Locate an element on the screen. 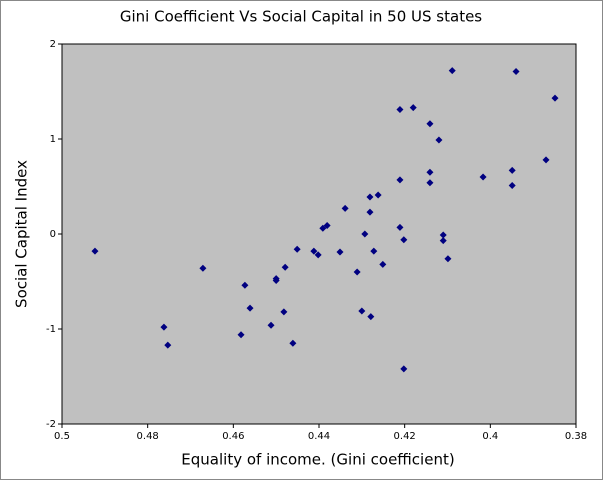  x-tick-label: 0.38 is located at coordinates (576, 436).